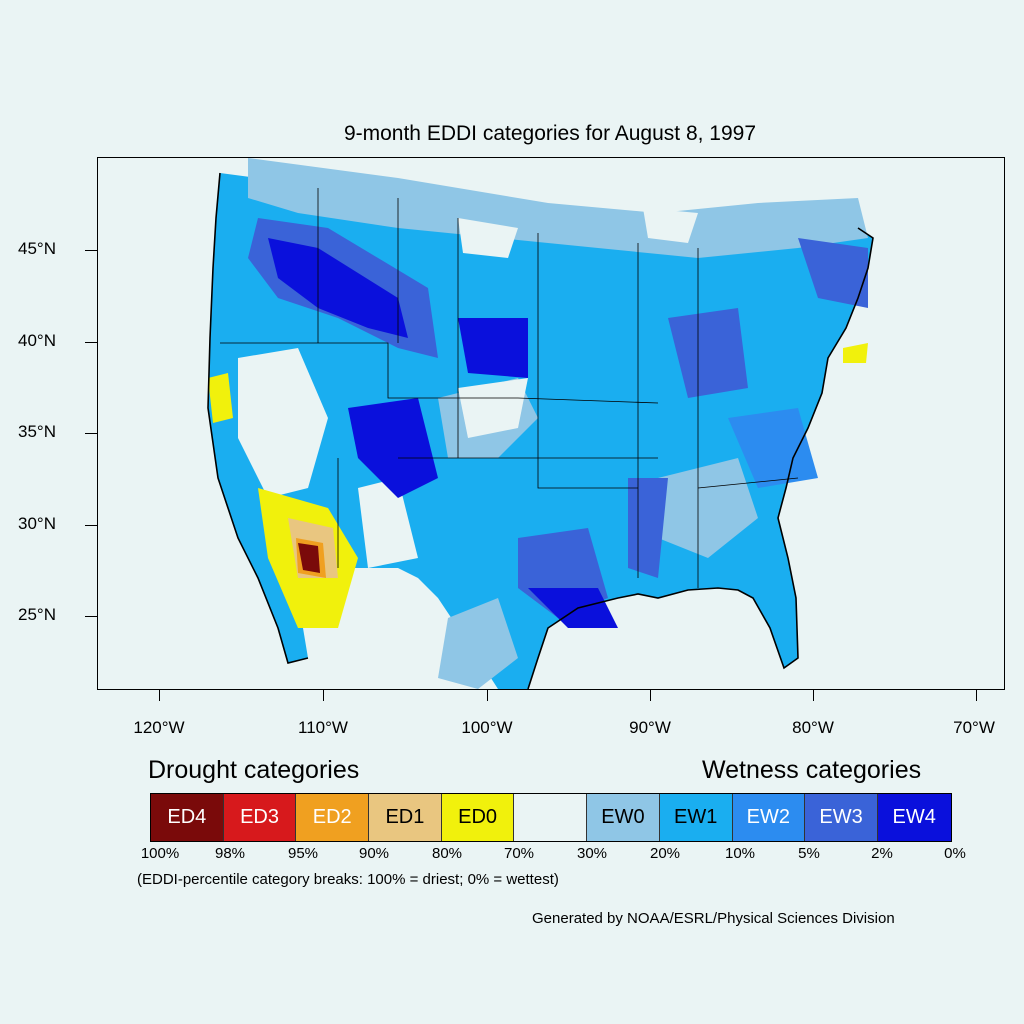 The height and width of the screenshot is (1024, 1024). I want to click on legend-label: EW4, so click(914, 817).